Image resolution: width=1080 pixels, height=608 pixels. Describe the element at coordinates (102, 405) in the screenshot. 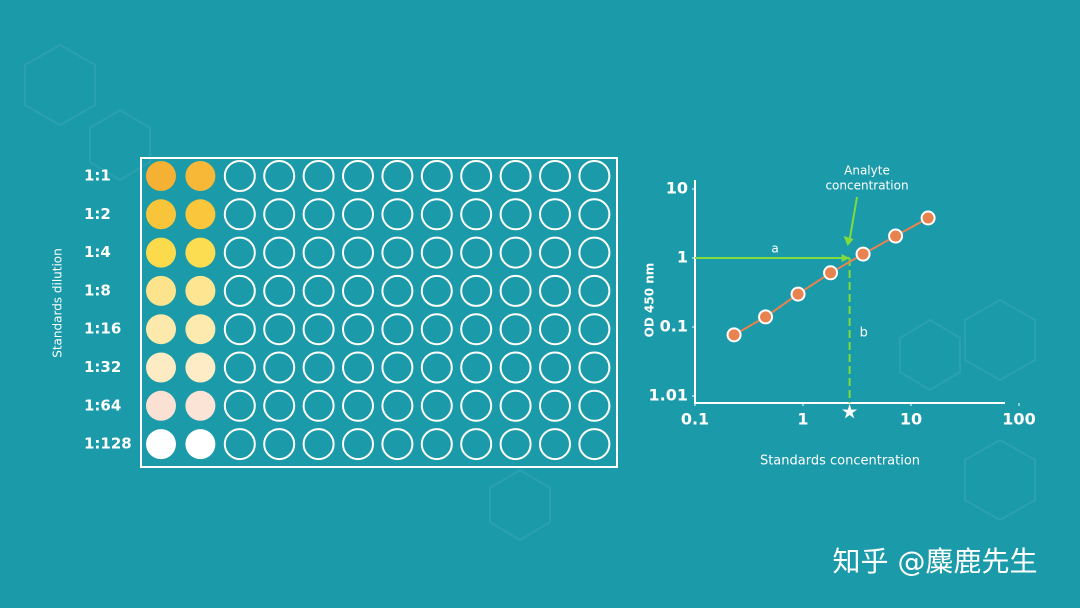

I see `row-label: 1:64` at that location.